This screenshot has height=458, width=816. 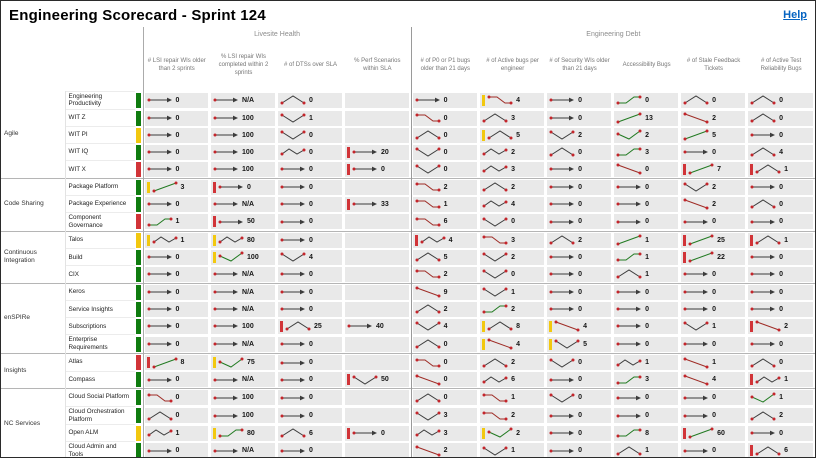 What do you see at coordinates (182, 187) in the screenshot?
I see `metric-value: 3` at bounding box center [182, 187].